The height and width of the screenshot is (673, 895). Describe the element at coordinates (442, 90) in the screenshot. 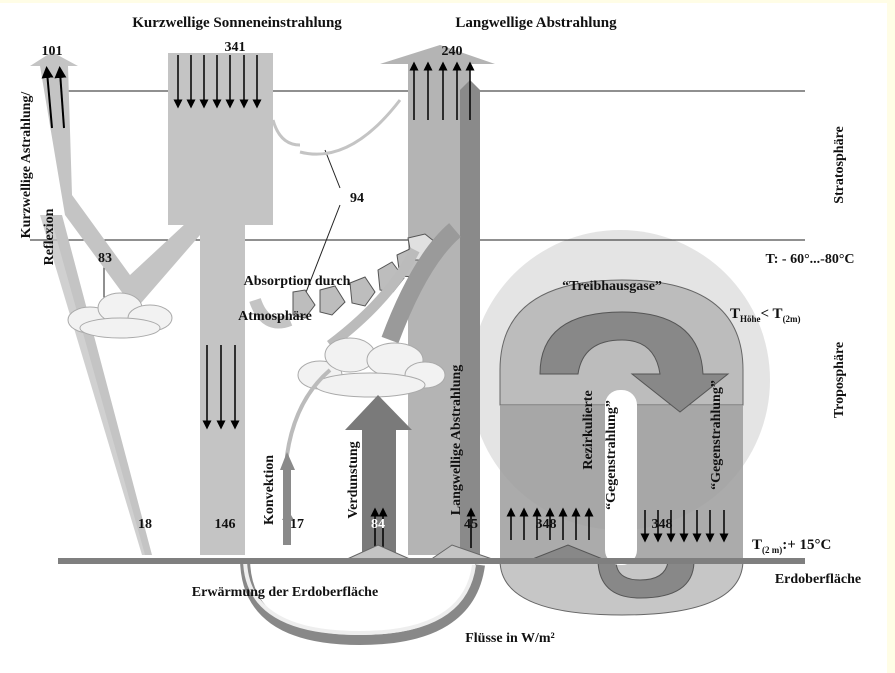

I see `longwave-arrows` at that location.